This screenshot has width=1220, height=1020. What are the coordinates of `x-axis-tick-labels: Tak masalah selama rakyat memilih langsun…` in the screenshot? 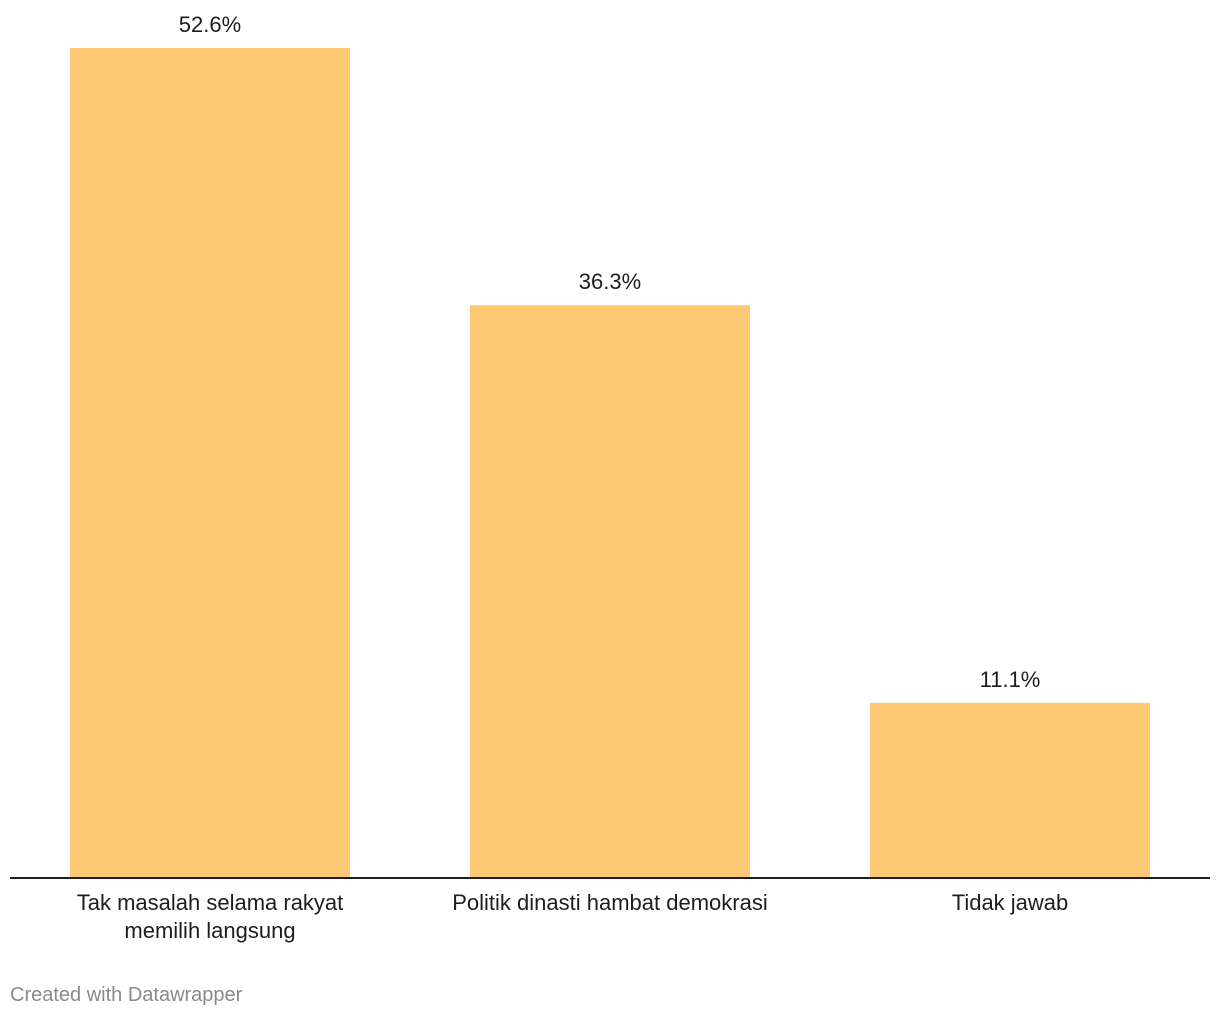 It's located at (573, 916).